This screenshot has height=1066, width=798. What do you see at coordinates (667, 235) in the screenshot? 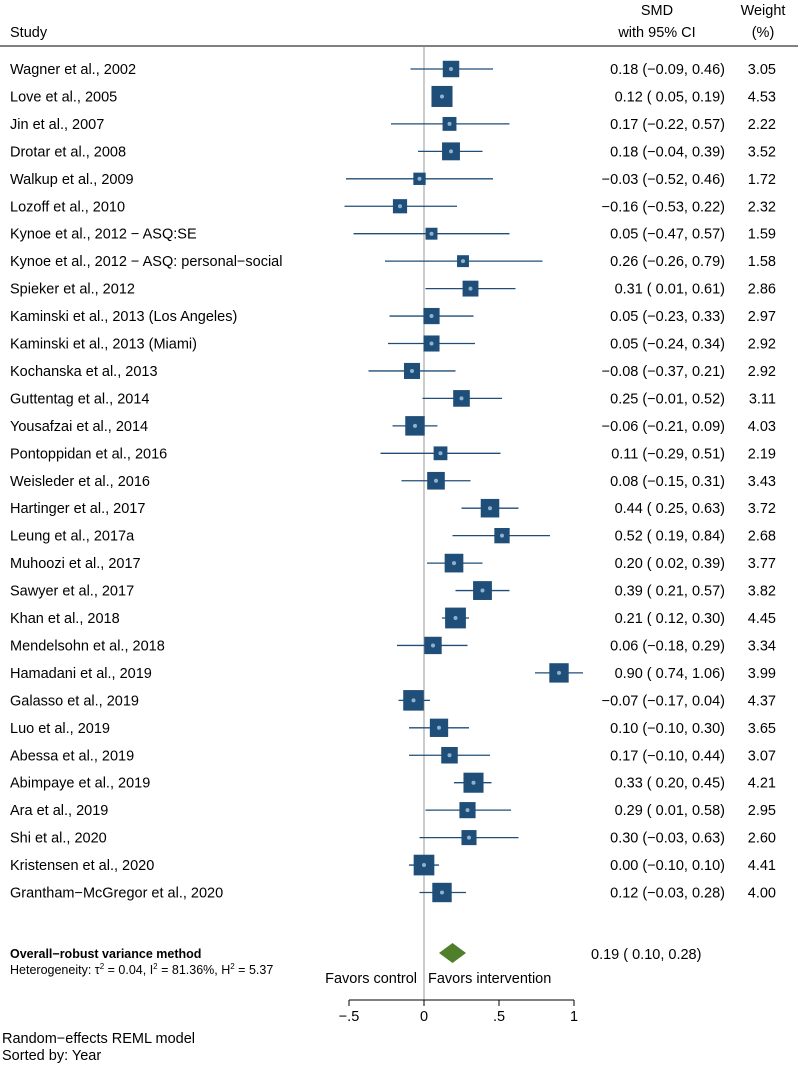
I see `study-ci-text: 0.05 (−0.47, 0.57)` at bounding box center [667, 235].